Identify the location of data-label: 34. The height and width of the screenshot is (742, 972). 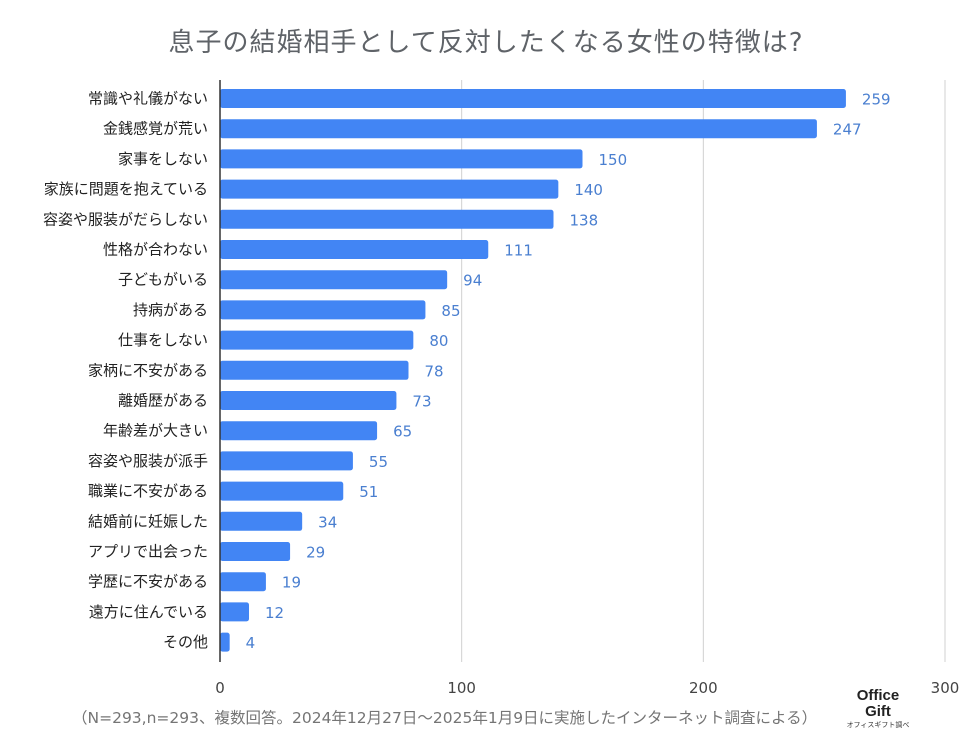
(327, 522).